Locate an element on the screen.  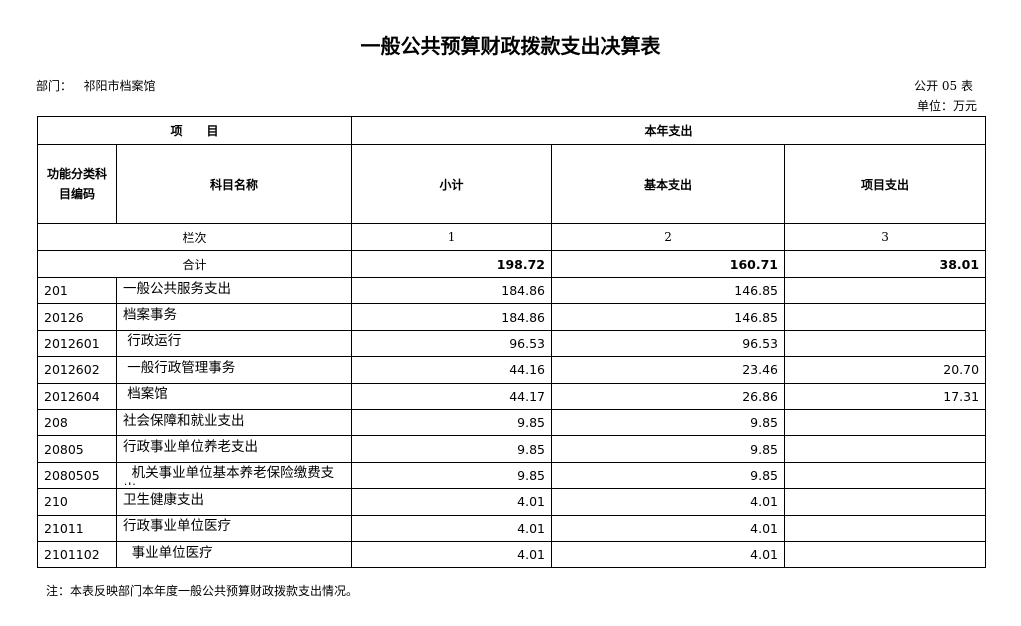
row-subtotal: 44.16 is located at coordinates (452, 370).